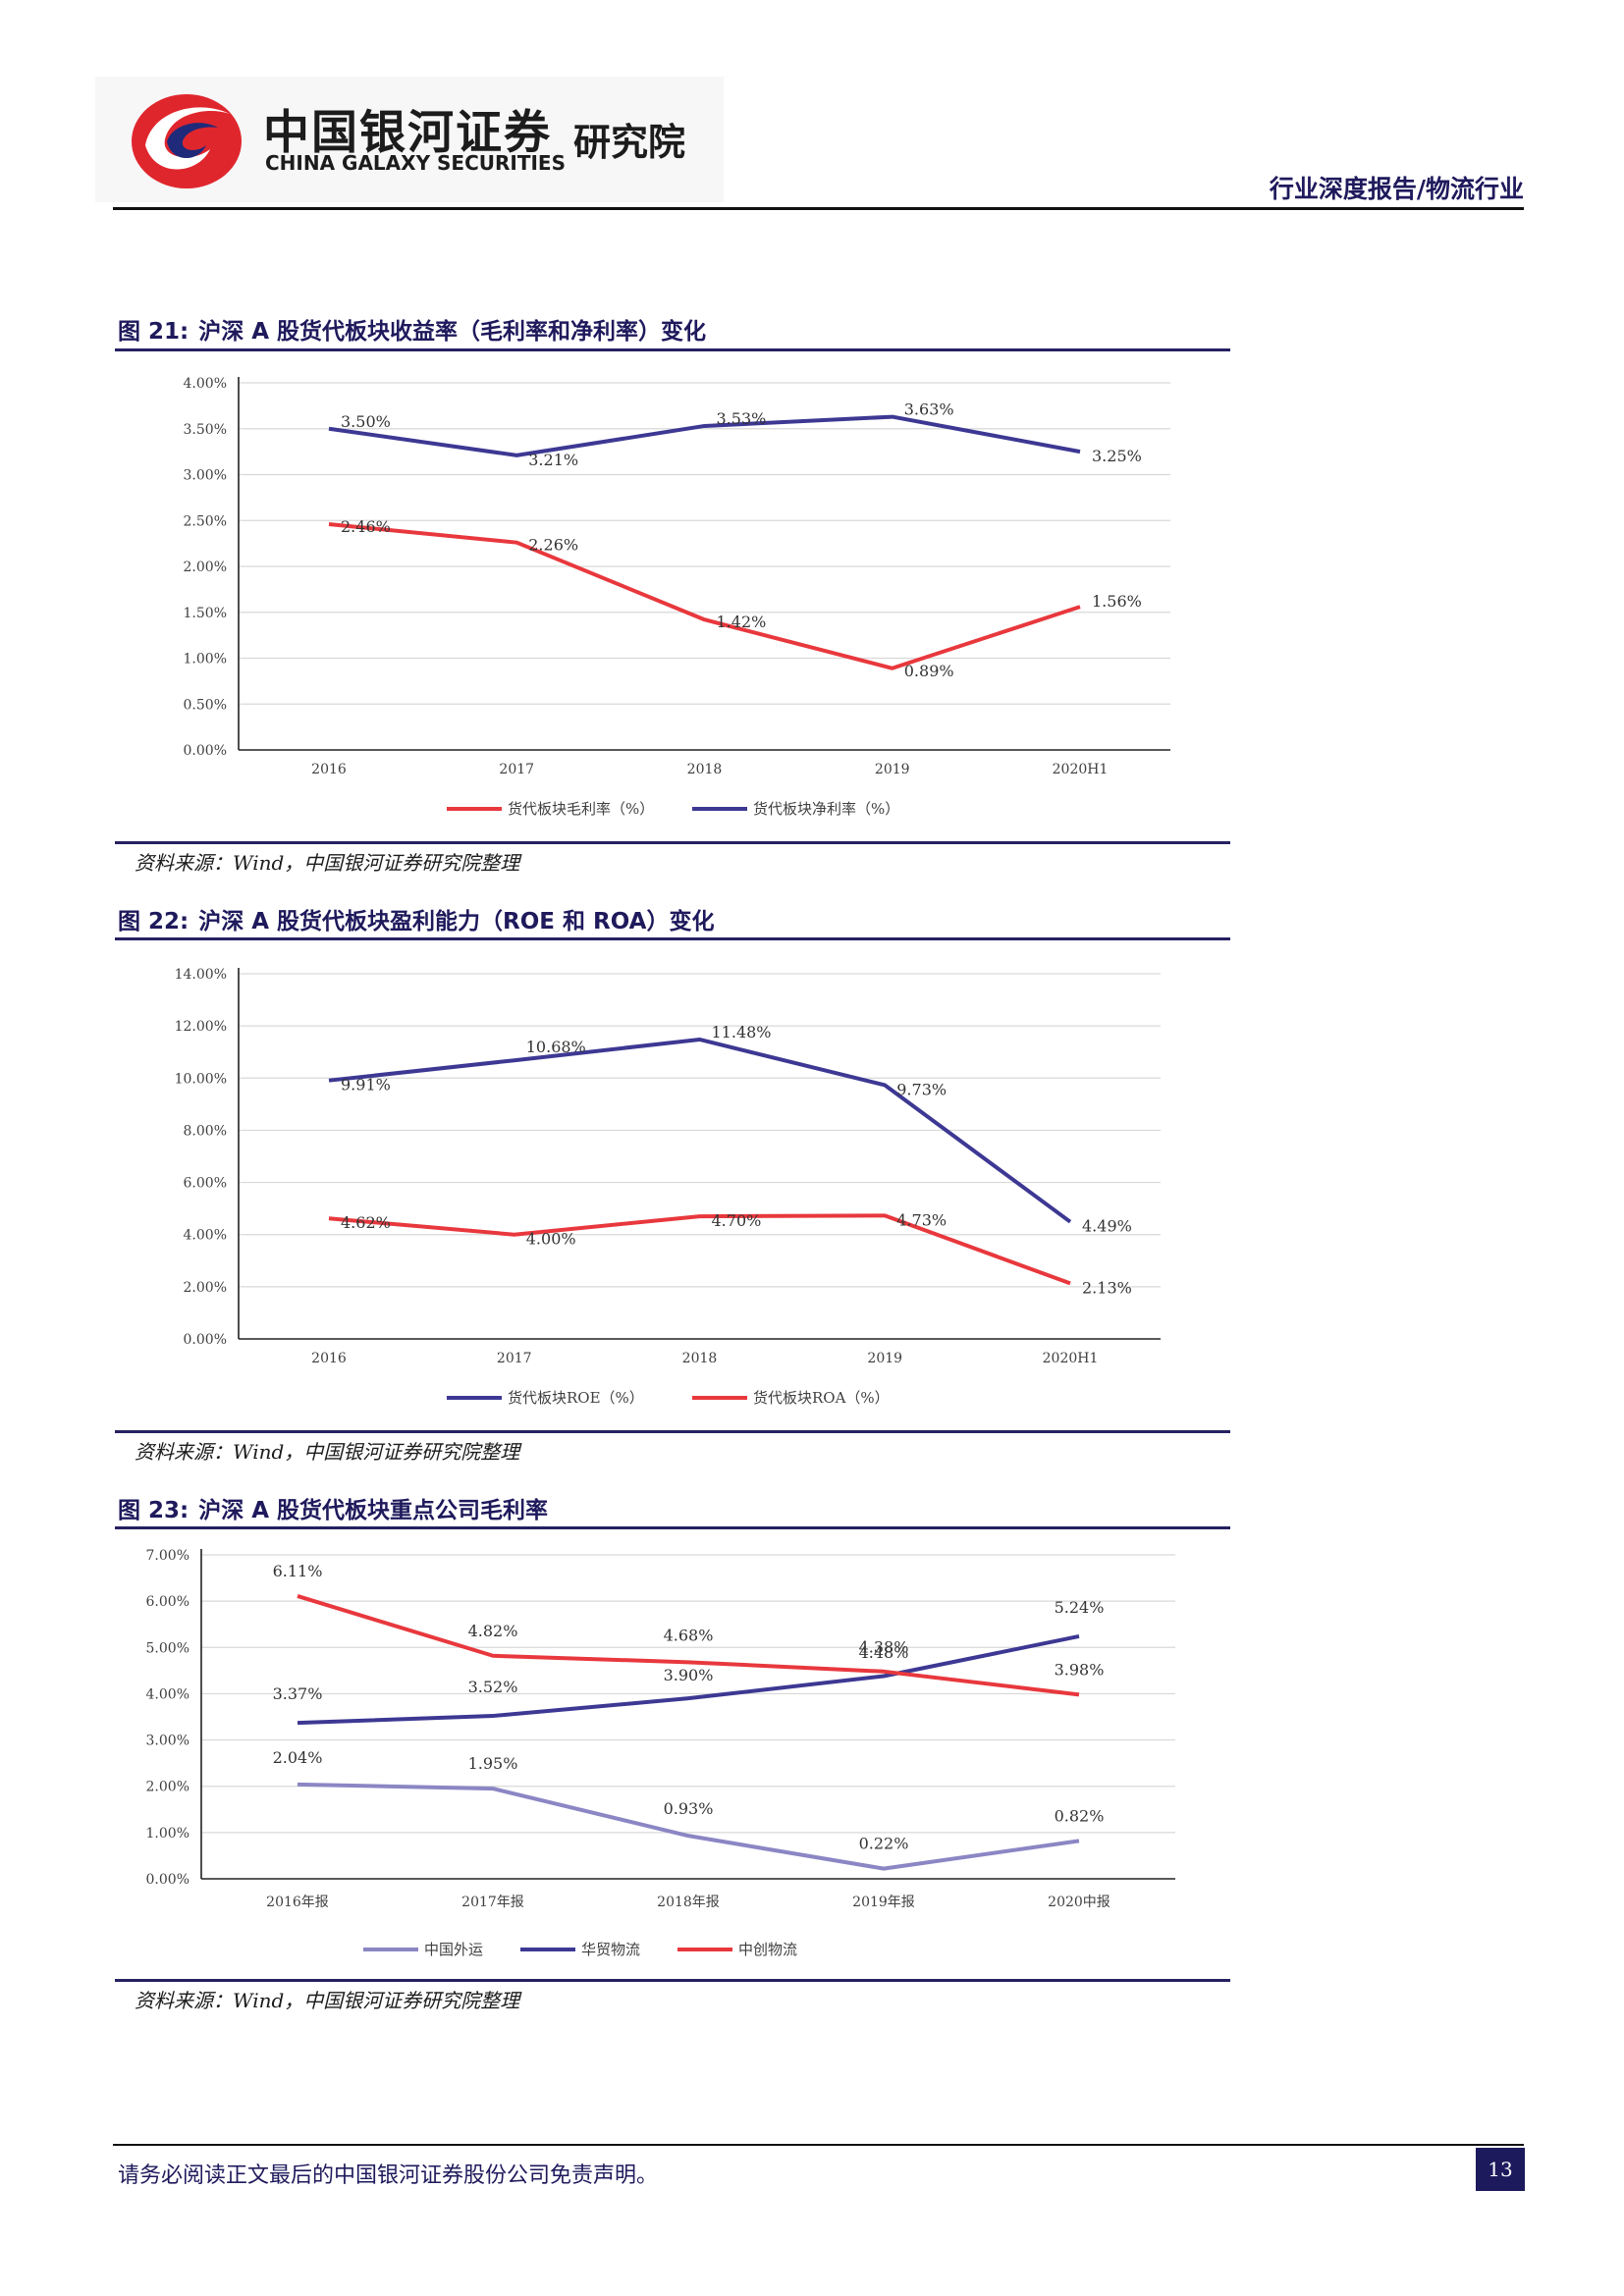 The image size is (1624, 2296). I want to click on x-tick-label: 2017, so click(514, 1358).